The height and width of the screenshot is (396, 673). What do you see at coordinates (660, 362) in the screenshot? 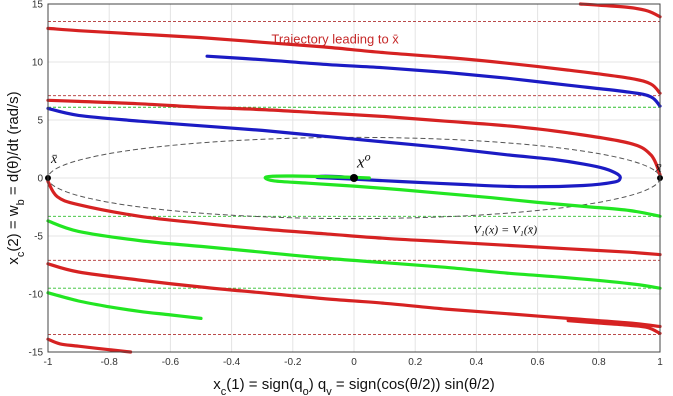
I see `x-tick-label: 1` at bounding box center [660, 362].